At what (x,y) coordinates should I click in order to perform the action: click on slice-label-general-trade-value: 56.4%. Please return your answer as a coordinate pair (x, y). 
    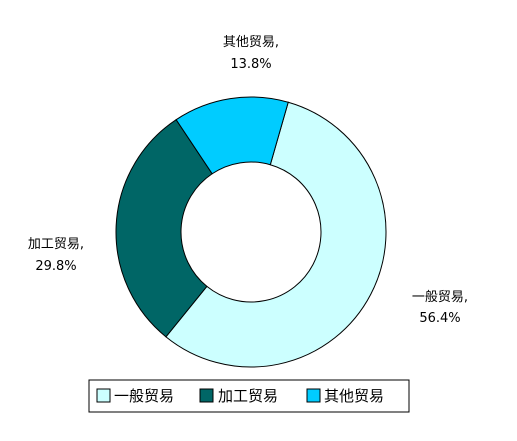
    Looking at the image, I should click on (439, 318).